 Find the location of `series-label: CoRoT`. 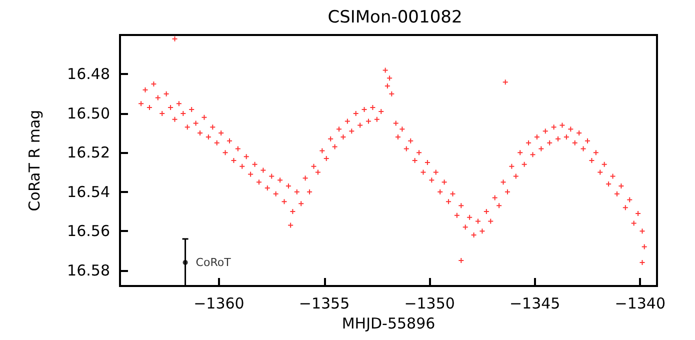

series-label: CoRoT is located at coordinates (214, 262).